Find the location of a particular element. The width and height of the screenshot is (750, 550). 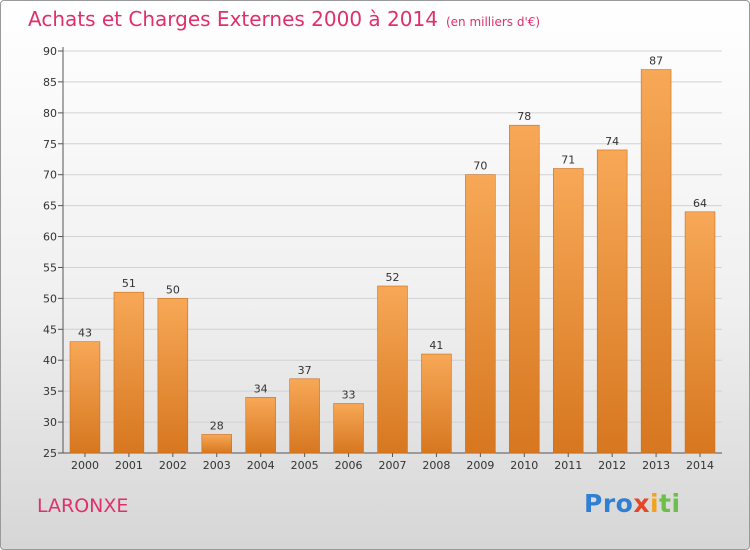

bar-2004 is located at coordinates (260, 425).